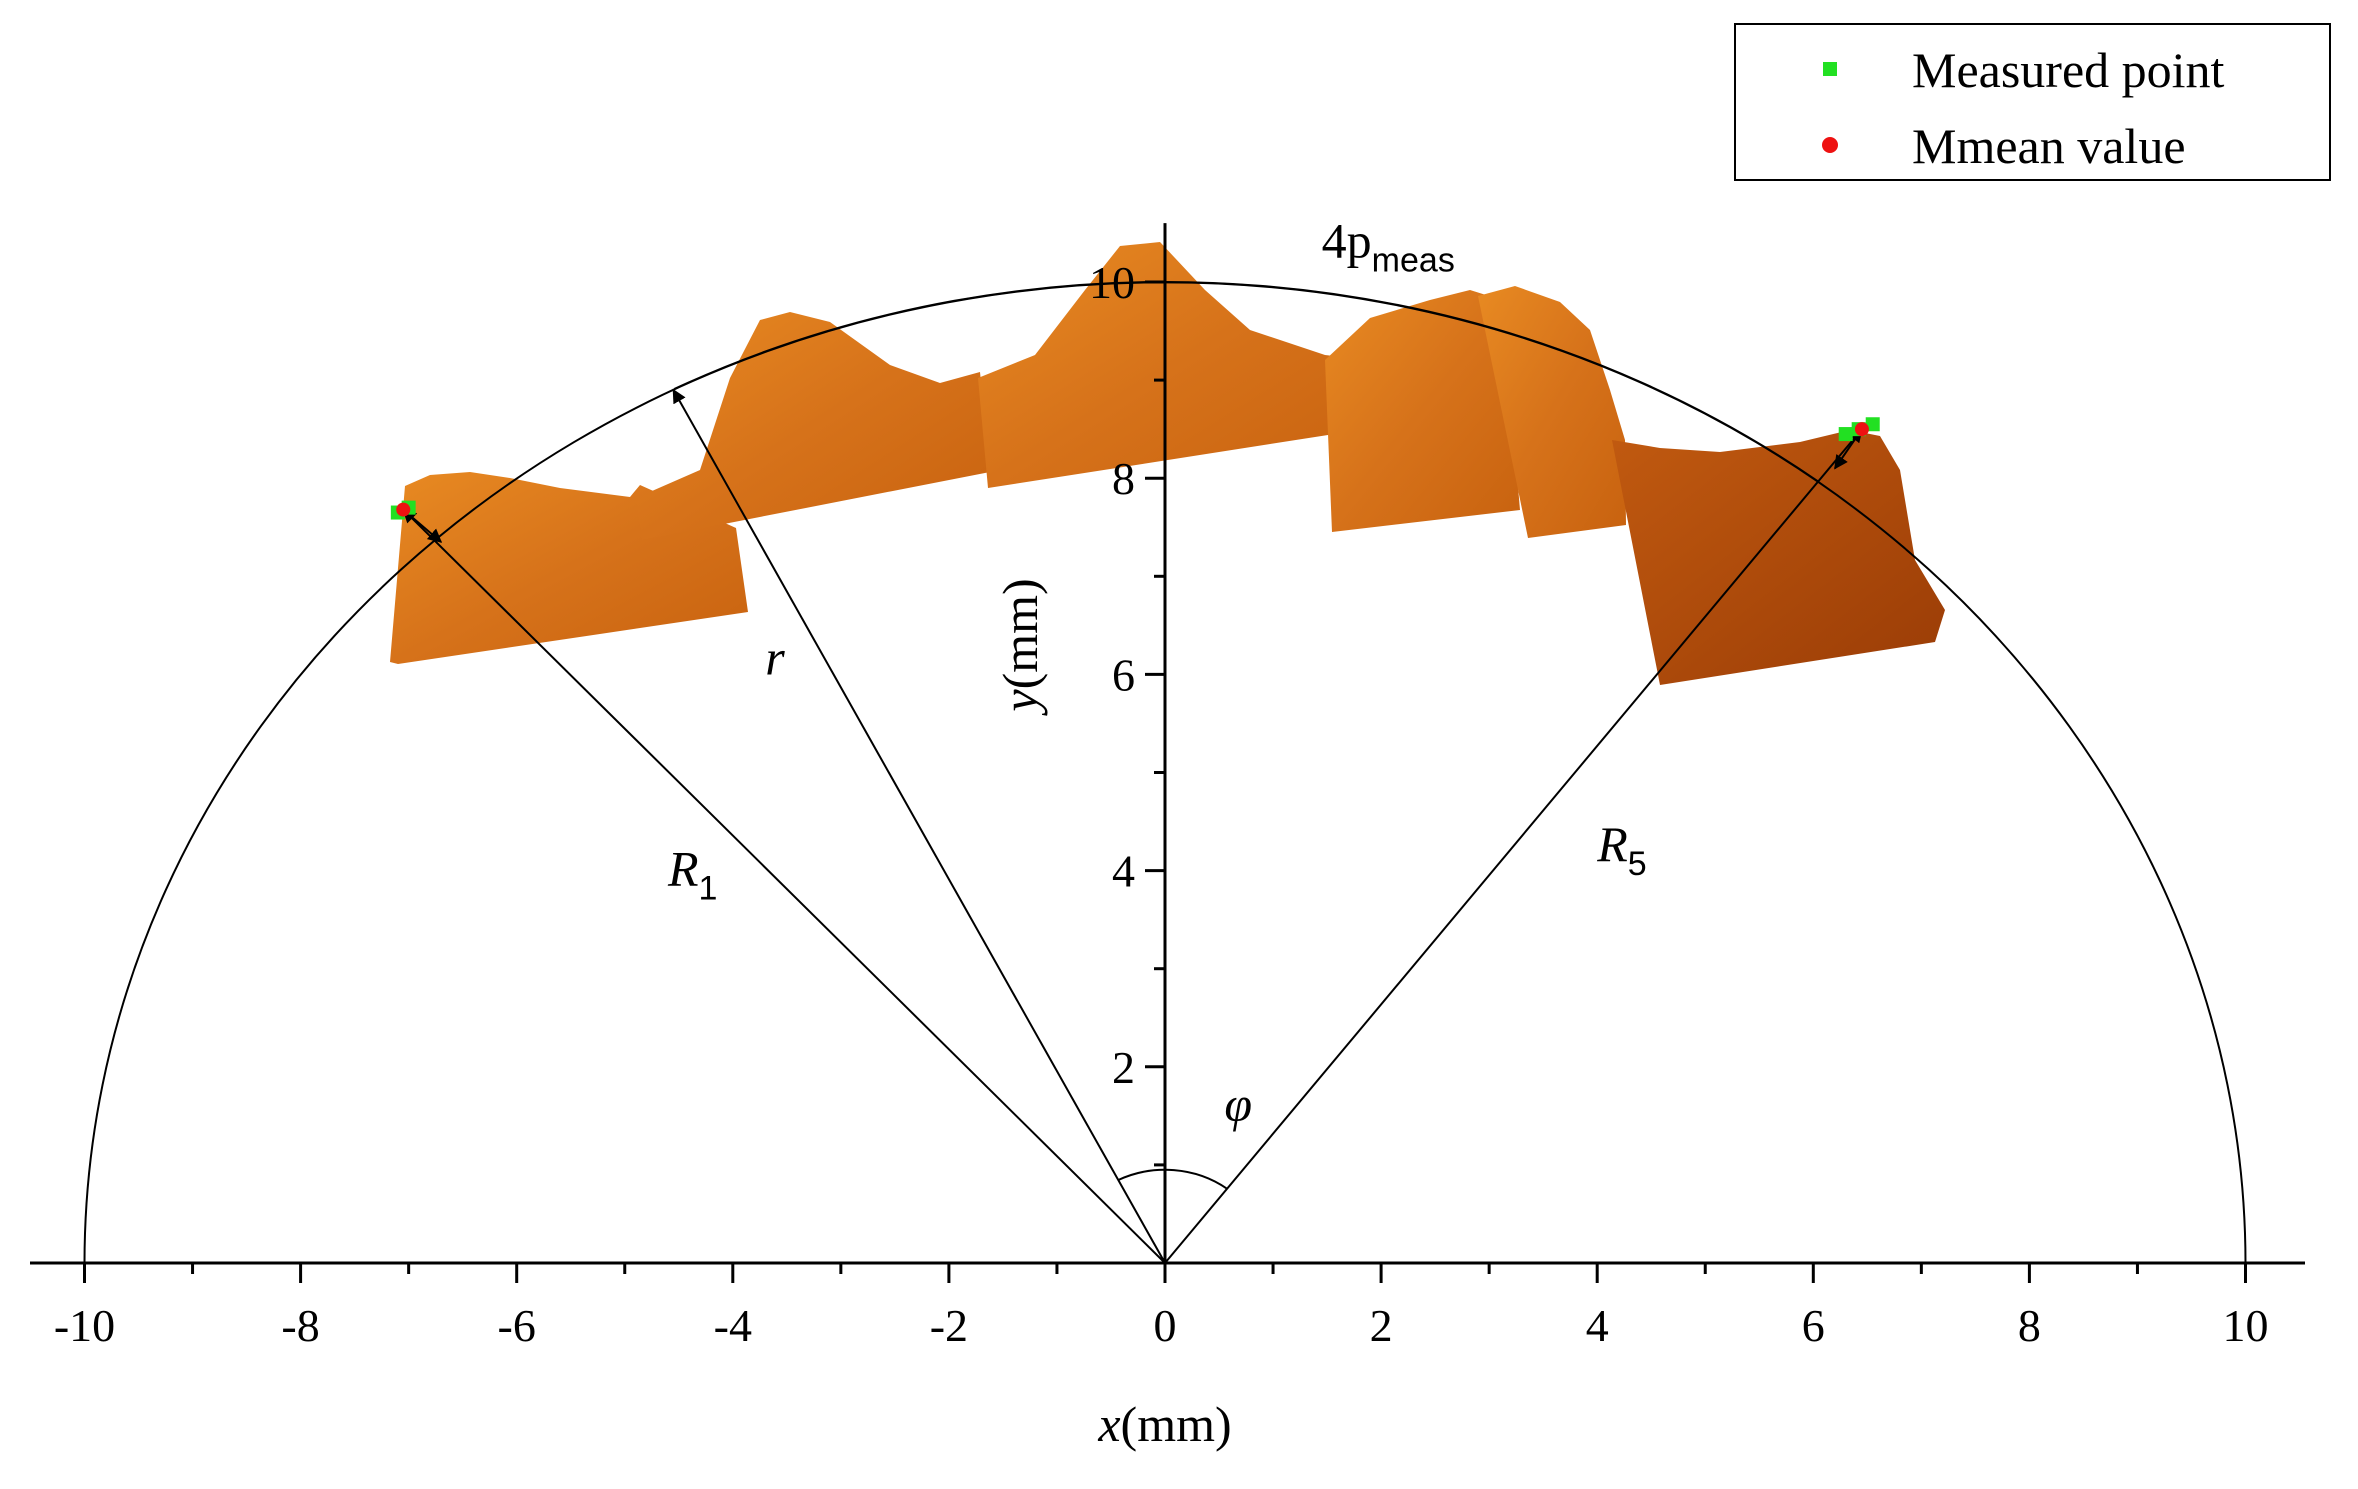 The image size is (2358, 1489). I want to click on y-tick-label: 8, so click(1123, 478).